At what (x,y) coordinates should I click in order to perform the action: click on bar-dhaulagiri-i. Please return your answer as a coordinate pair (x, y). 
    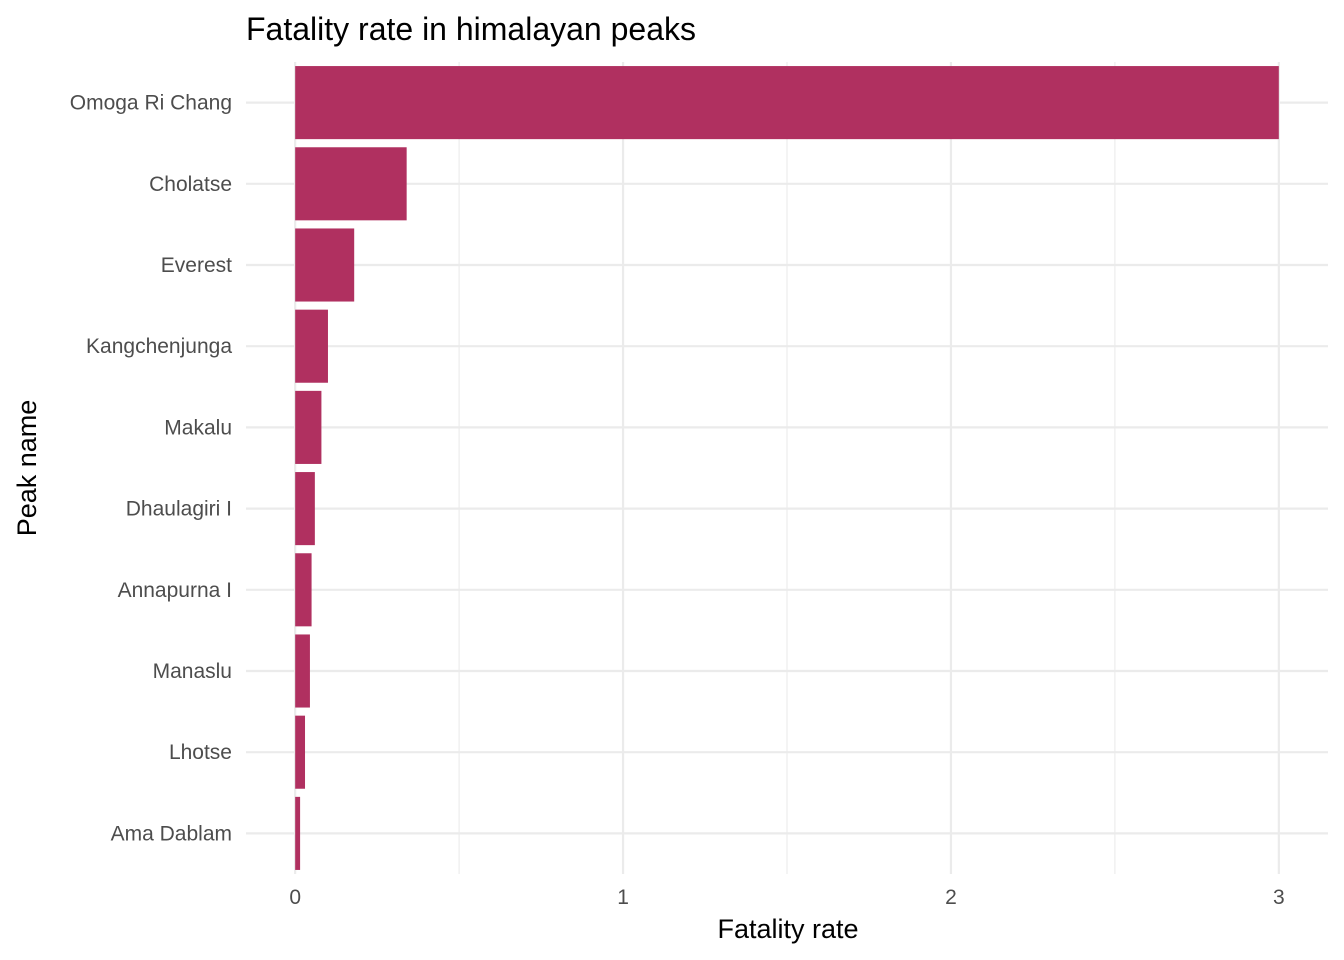
    Looking at the image, I should click on (305, 509).